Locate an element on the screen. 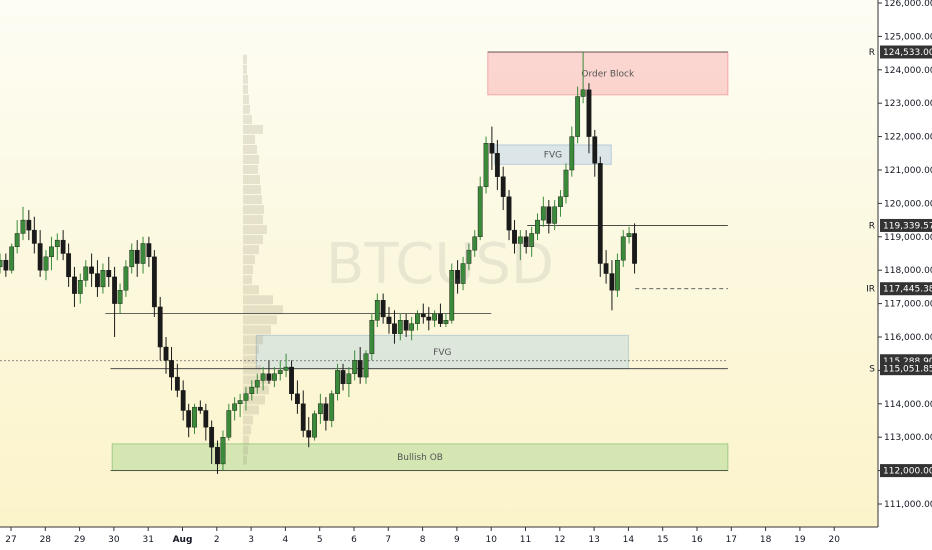 The height and width of the screenshot is (550, 932). x-tick-label-14: 10 is located at coordinates (491, 540).